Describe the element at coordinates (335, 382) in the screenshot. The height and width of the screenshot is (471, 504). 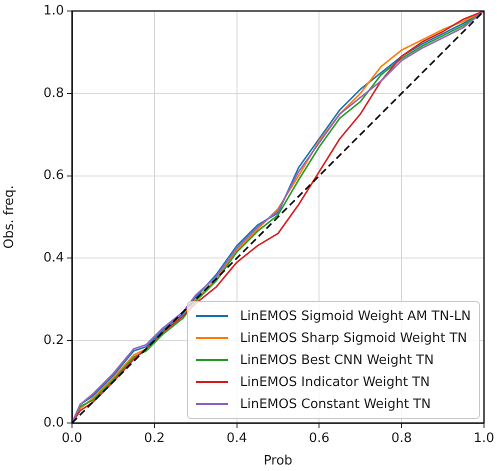
I see `legend-label: LinEMOS Indicator Weight TN` at that location.